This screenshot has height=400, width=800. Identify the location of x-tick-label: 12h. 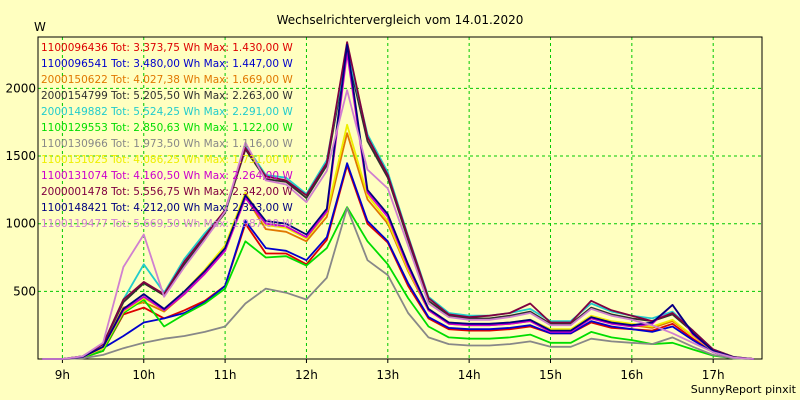
(306, 375).